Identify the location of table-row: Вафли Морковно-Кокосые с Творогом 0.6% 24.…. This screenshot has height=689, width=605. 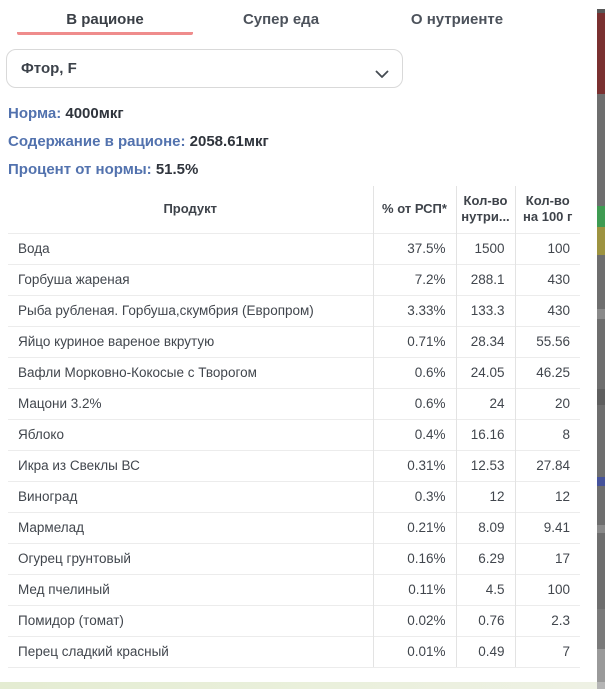
(294, 372).